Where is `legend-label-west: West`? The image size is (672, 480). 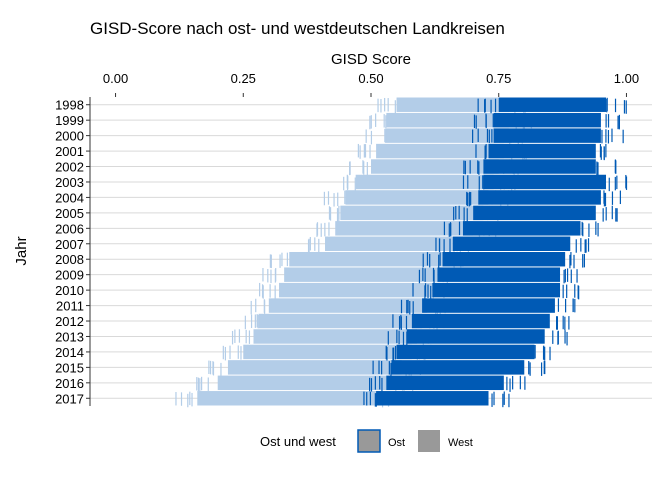
legend-label-west: West is located at coordinates (460, 443).